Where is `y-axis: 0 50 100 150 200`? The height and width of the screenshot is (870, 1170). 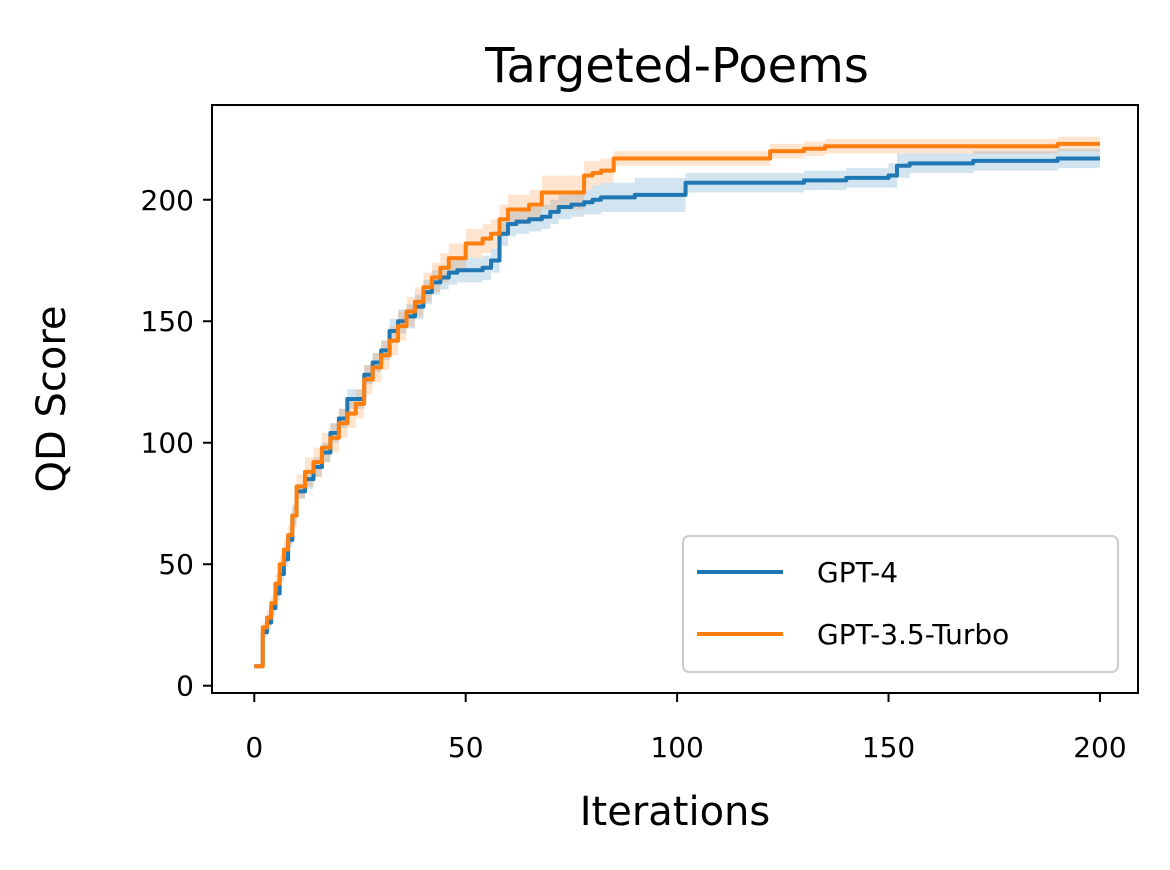 y-axis: 0 50 100 150 200 is located at coordinates (176, 443).